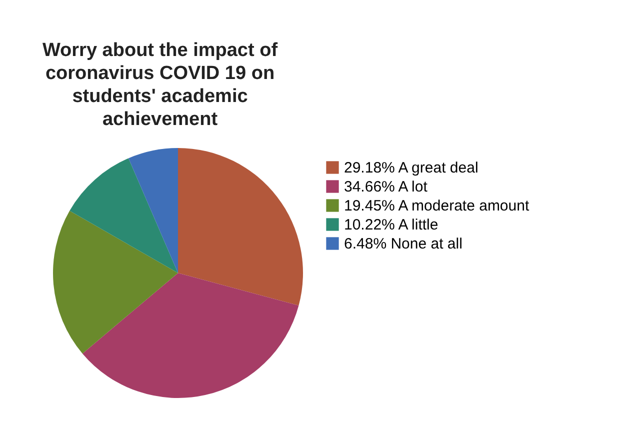 This screenshot has width=618, height=425. I want to click on legend-label: 6.48% None at all, so click(403, 244).